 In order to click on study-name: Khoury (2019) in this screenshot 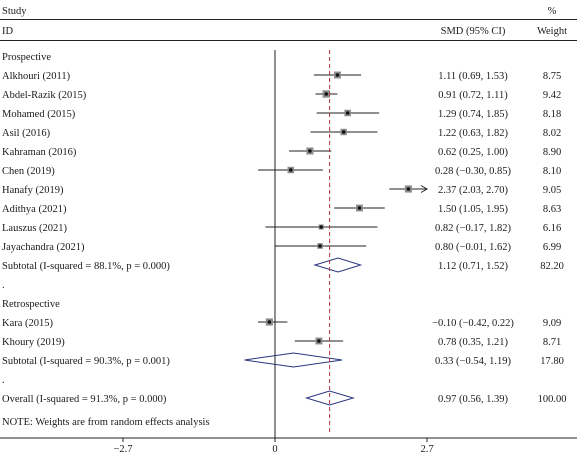, I will do `click(33, 342)`.